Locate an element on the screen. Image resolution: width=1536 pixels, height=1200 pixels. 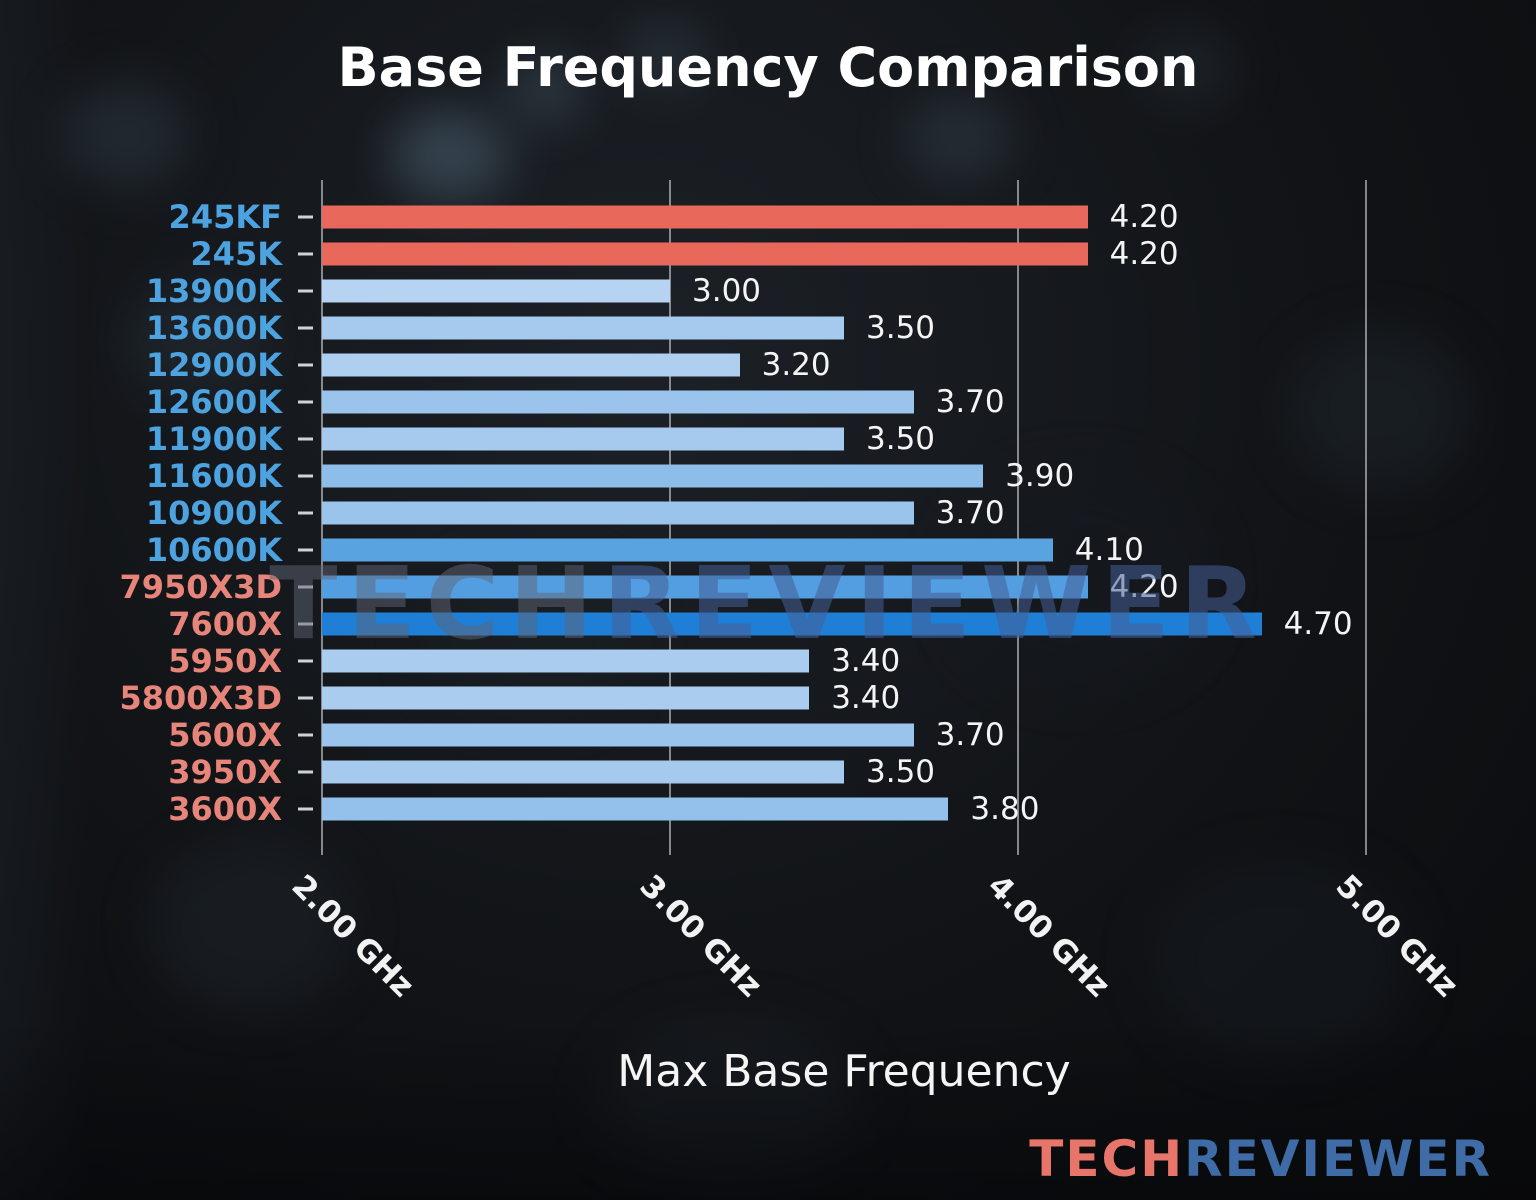
category-label: 11600K is located at coordinates (213, 475).